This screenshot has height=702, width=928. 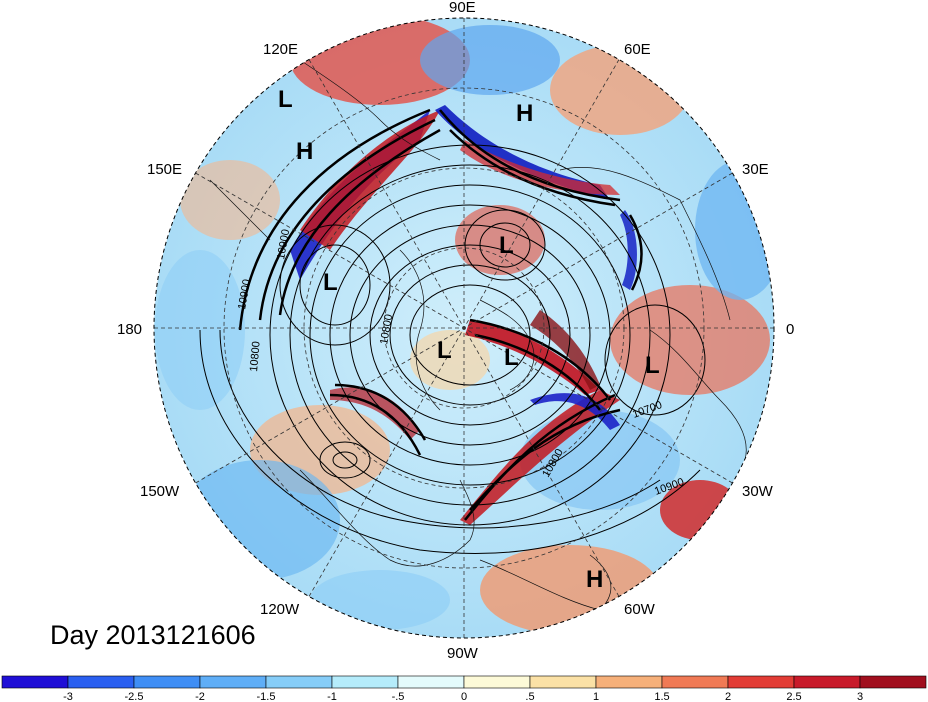 I want to click on colorbar-tick-label: 1.5, so click(x=661, y=696).